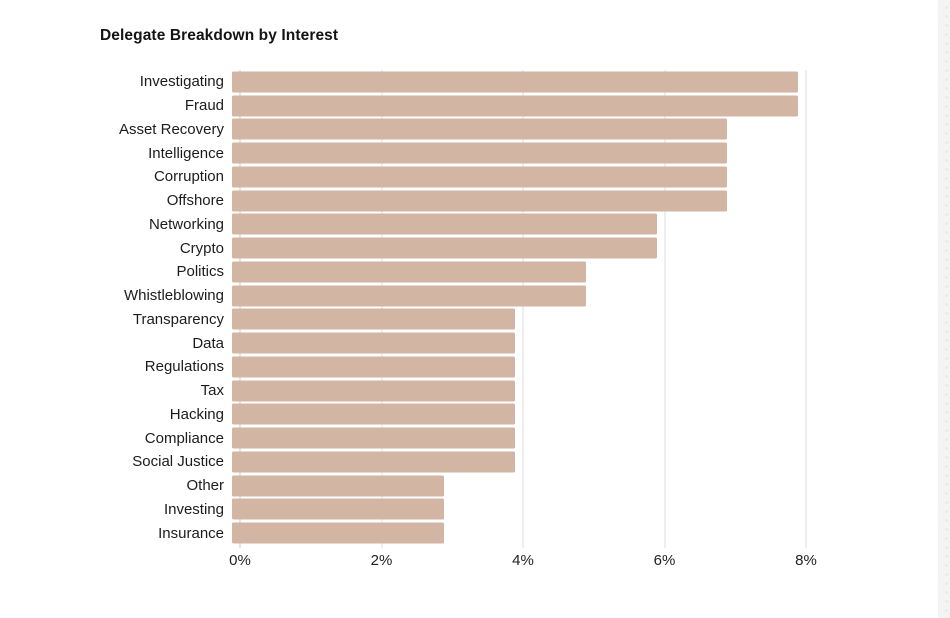 The image size is (950, 618). Describe the element at coordinates (444, 224) in the screenshot. I see `bar-networking` at that location.